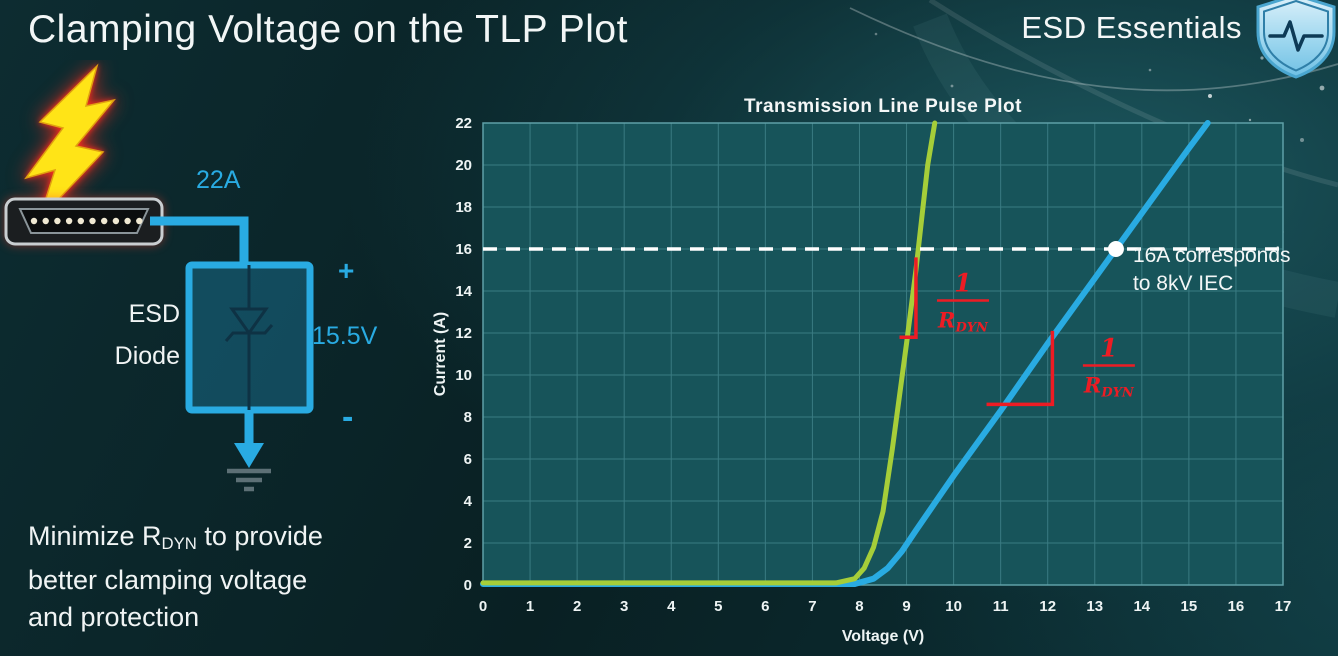 This screenshot has height=656, width=1338. What do you see at coordinates (179, 544) in the screenshot?
I see `footnote-line1-sub: DYN` at bounding box center [179, 544].